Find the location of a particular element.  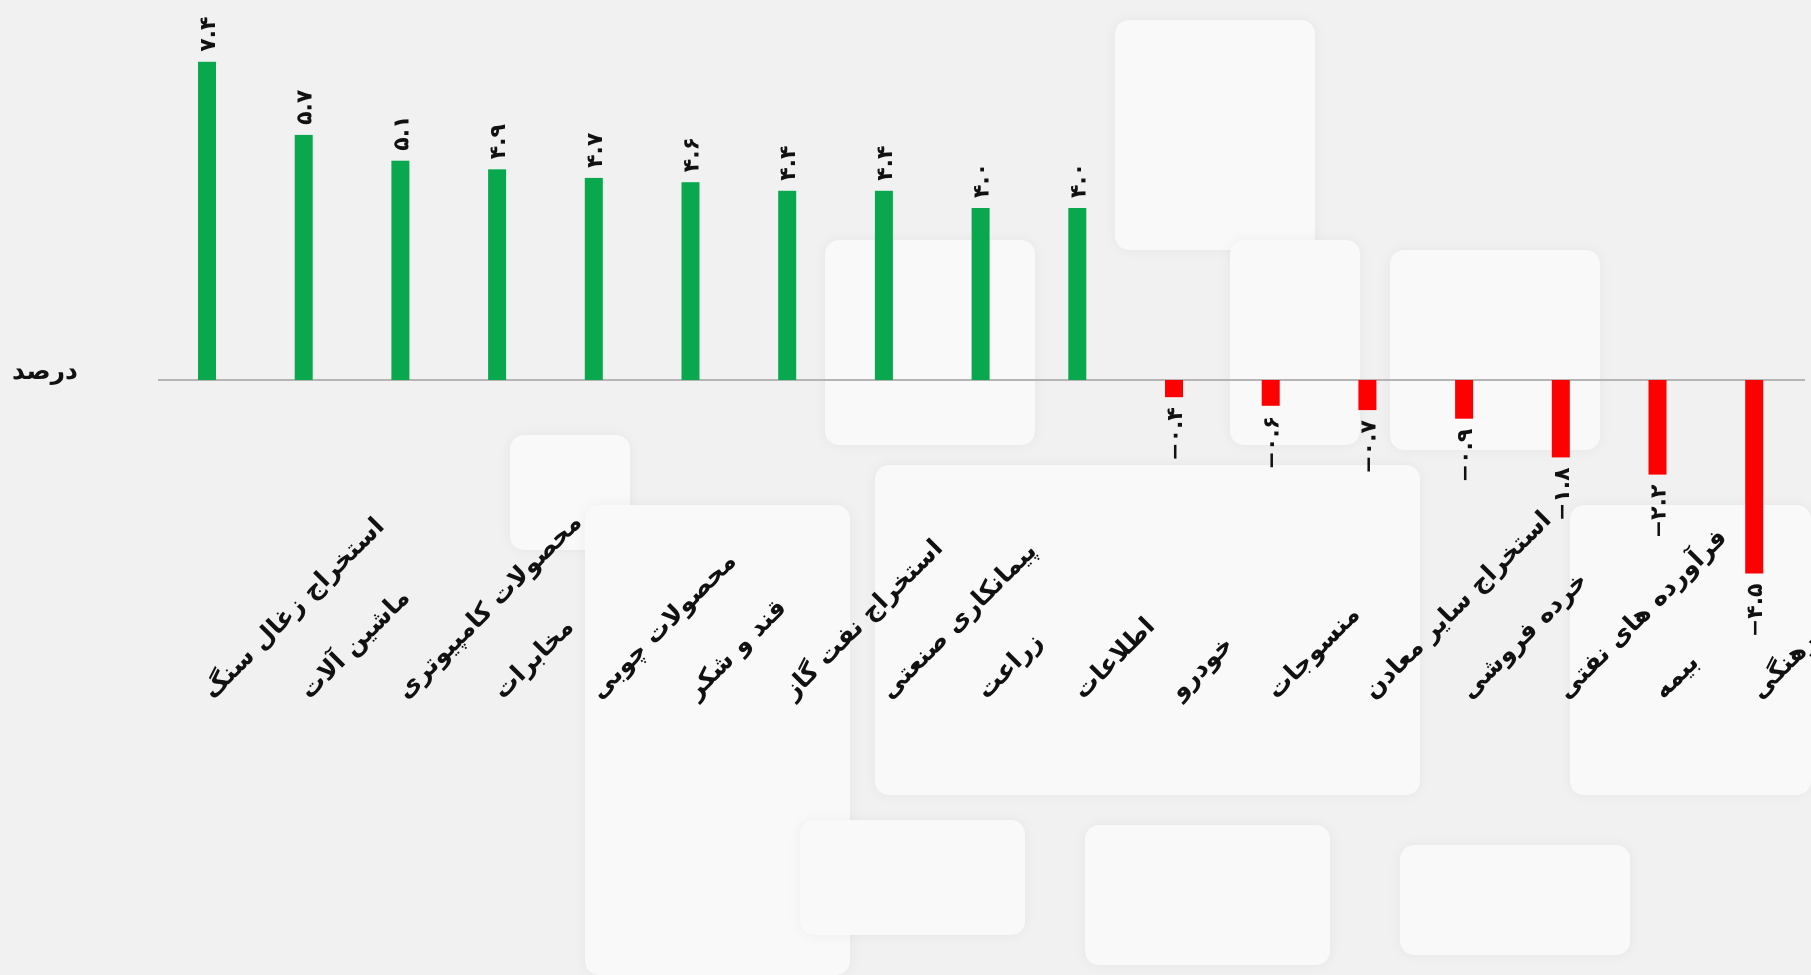

x-tick-label: استخراج سایر معادن is located at coordinates (1457, 605).